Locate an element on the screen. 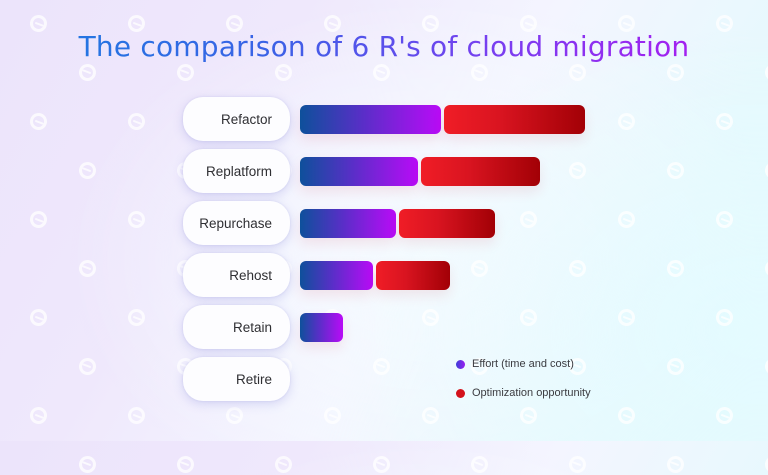  bar-optimization-repurchase is located at coordinates (447, 223).